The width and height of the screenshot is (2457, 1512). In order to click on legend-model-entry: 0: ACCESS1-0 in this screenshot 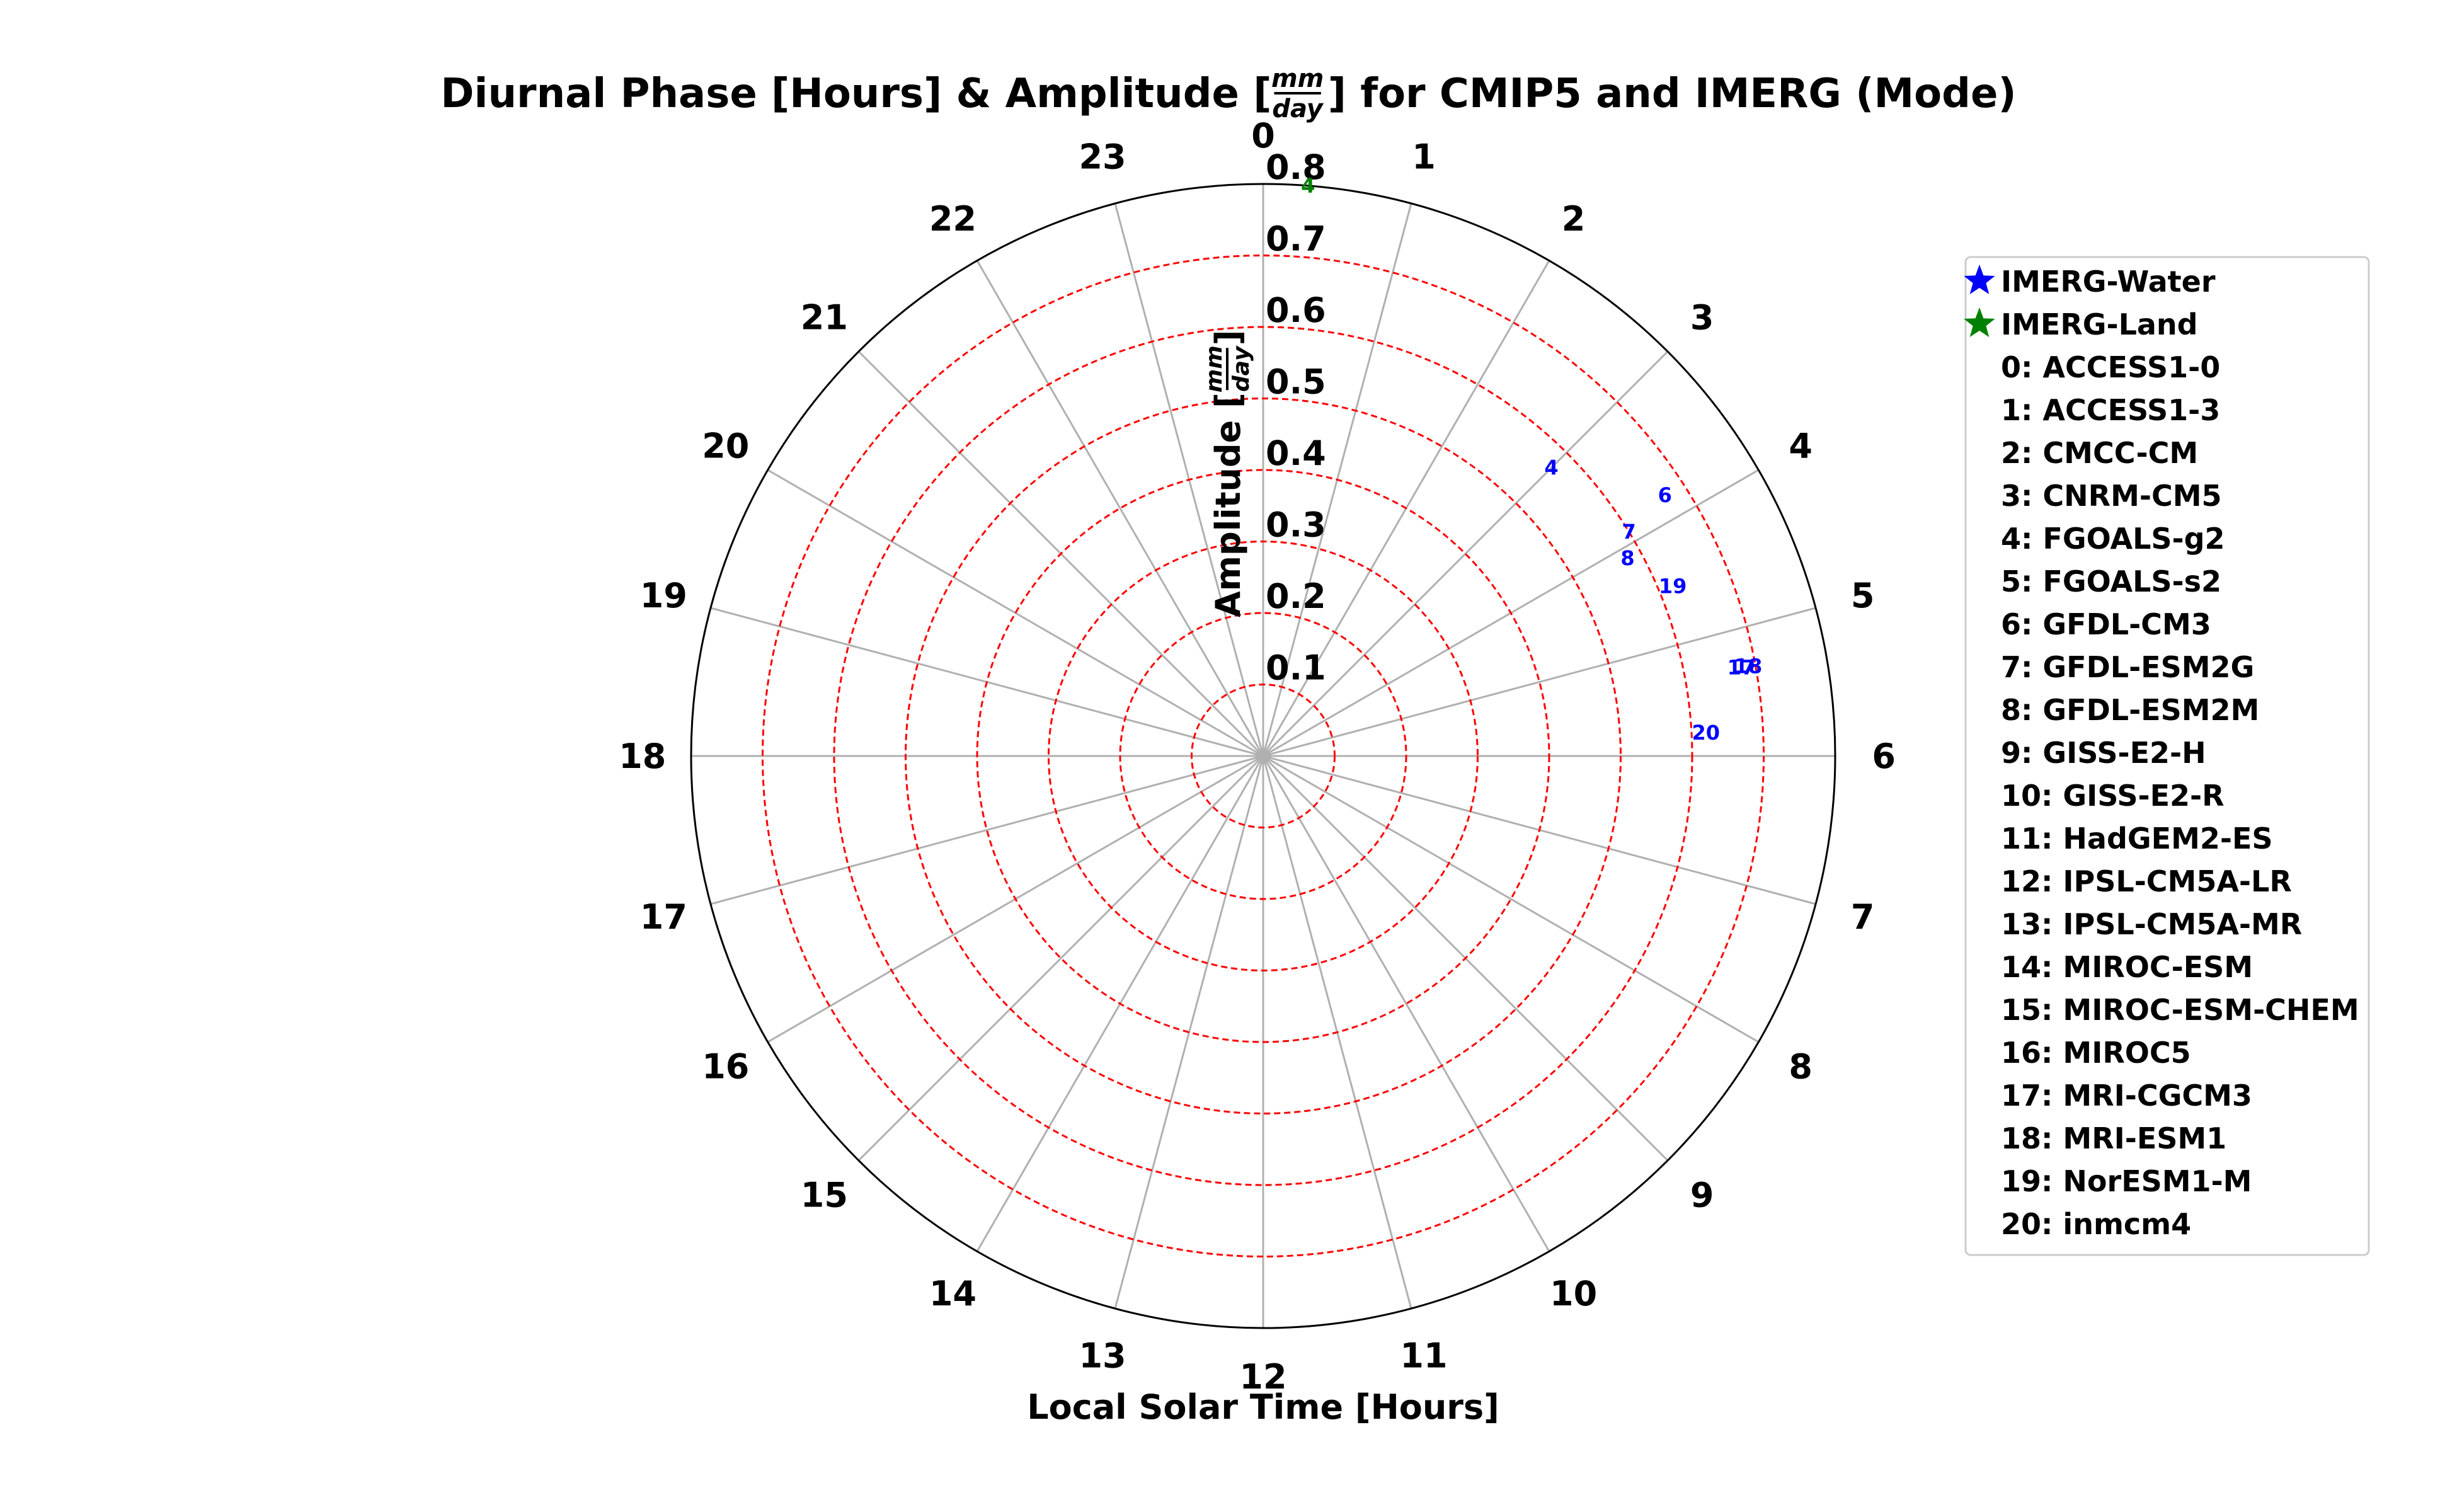, I will do `click(2110, 367)`.